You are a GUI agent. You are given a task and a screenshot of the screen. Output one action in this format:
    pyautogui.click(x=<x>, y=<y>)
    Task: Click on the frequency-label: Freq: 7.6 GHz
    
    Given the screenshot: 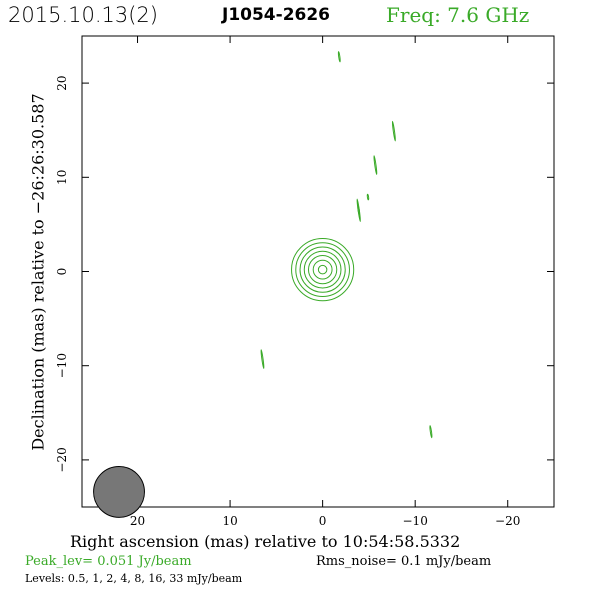 What is the action you would take?
    pyautogui.click(x=458, y=15)
    